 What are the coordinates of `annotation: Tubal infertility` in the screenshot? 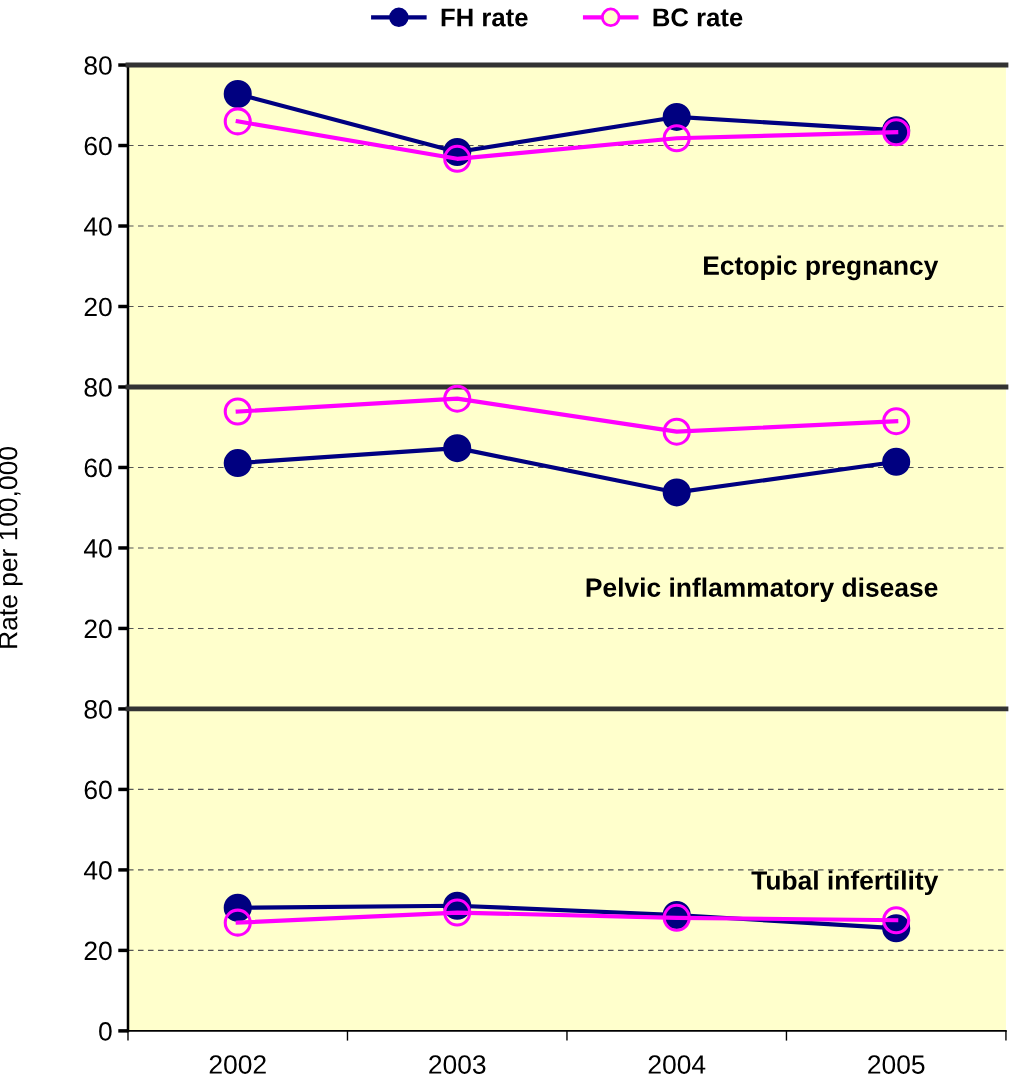 It's located at (845, 883).